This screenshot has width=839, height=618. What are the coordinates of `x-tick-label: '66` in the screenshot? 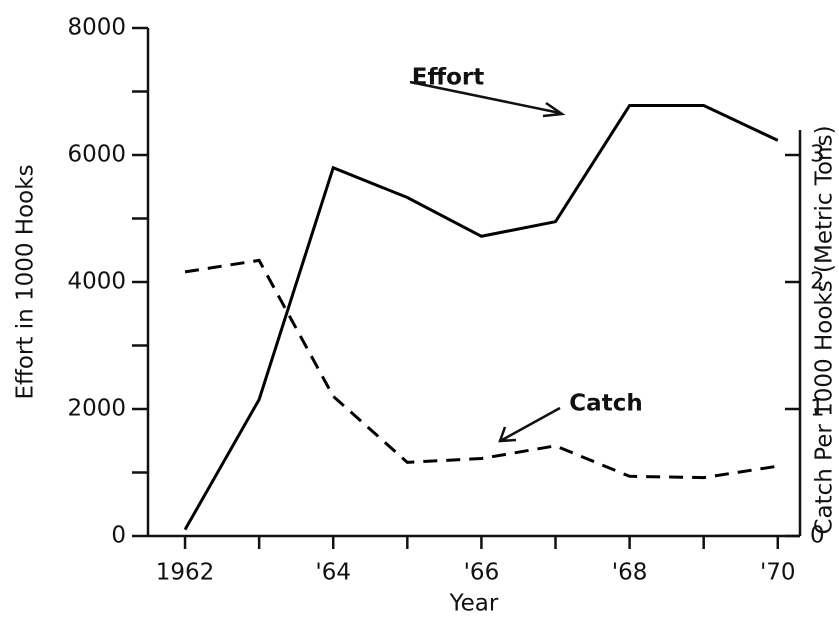 It's located at (482, 573).